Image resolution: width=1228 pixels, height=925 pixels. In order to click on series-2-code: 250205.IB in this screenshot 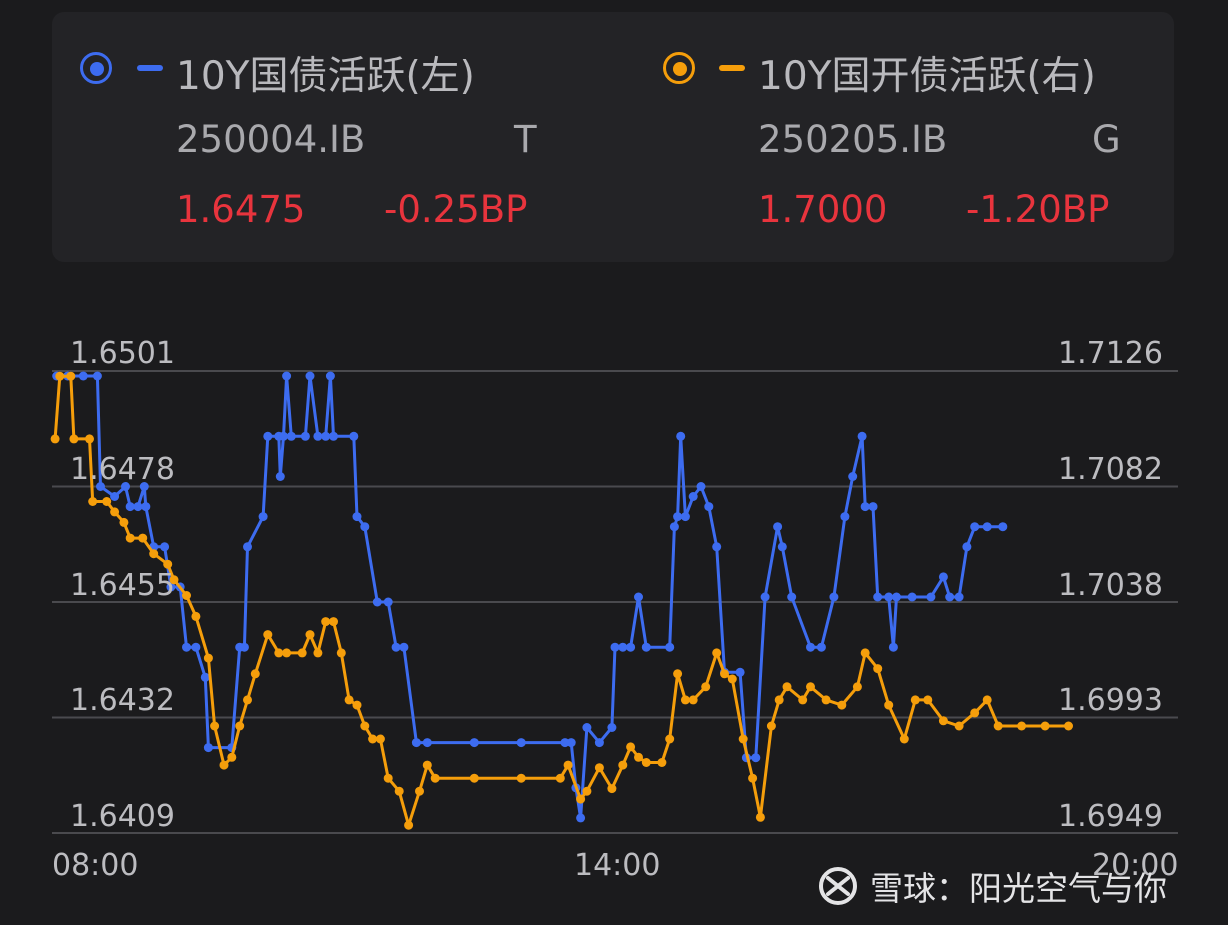, I will do `click(853, 139)`.